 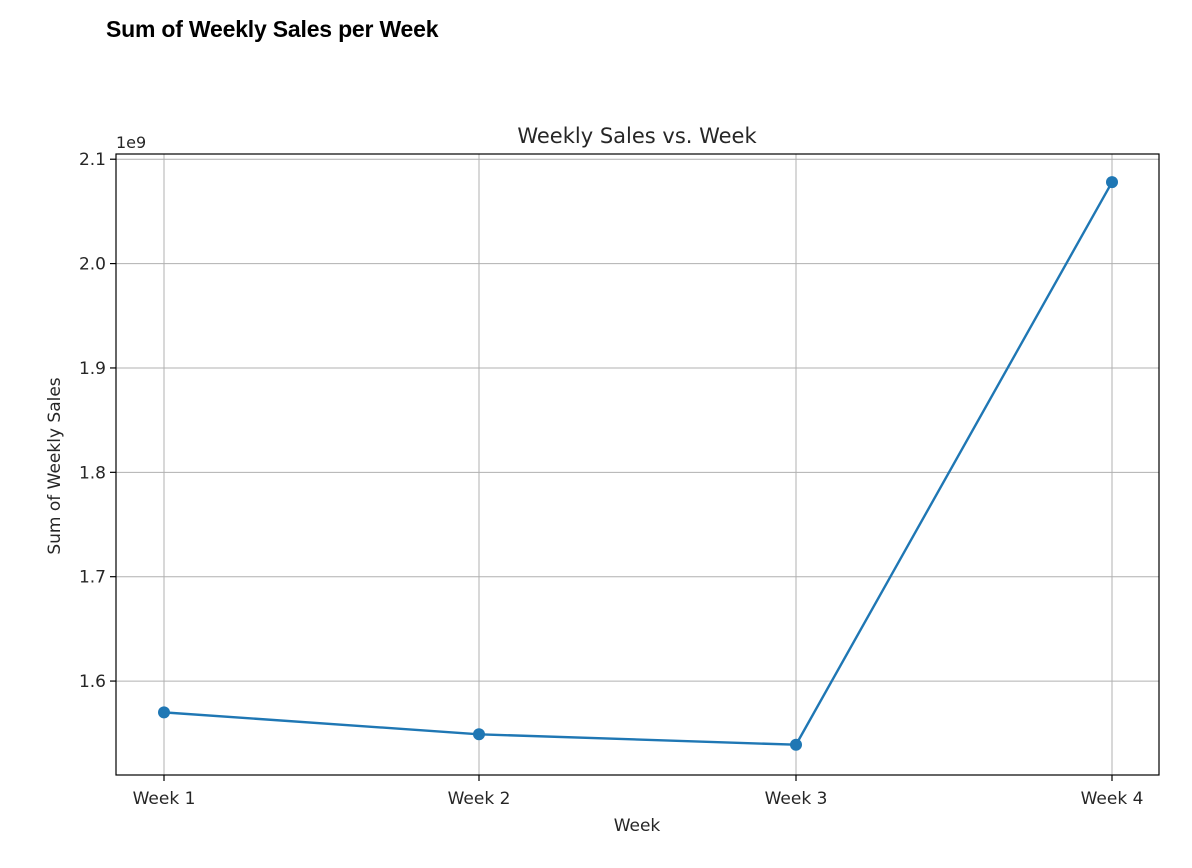 What do you see at coordinates (272, 29) in the screenshot?
I see `page-heading: Sum of Weekly Sales per Week` at bounding box center [272, 29].